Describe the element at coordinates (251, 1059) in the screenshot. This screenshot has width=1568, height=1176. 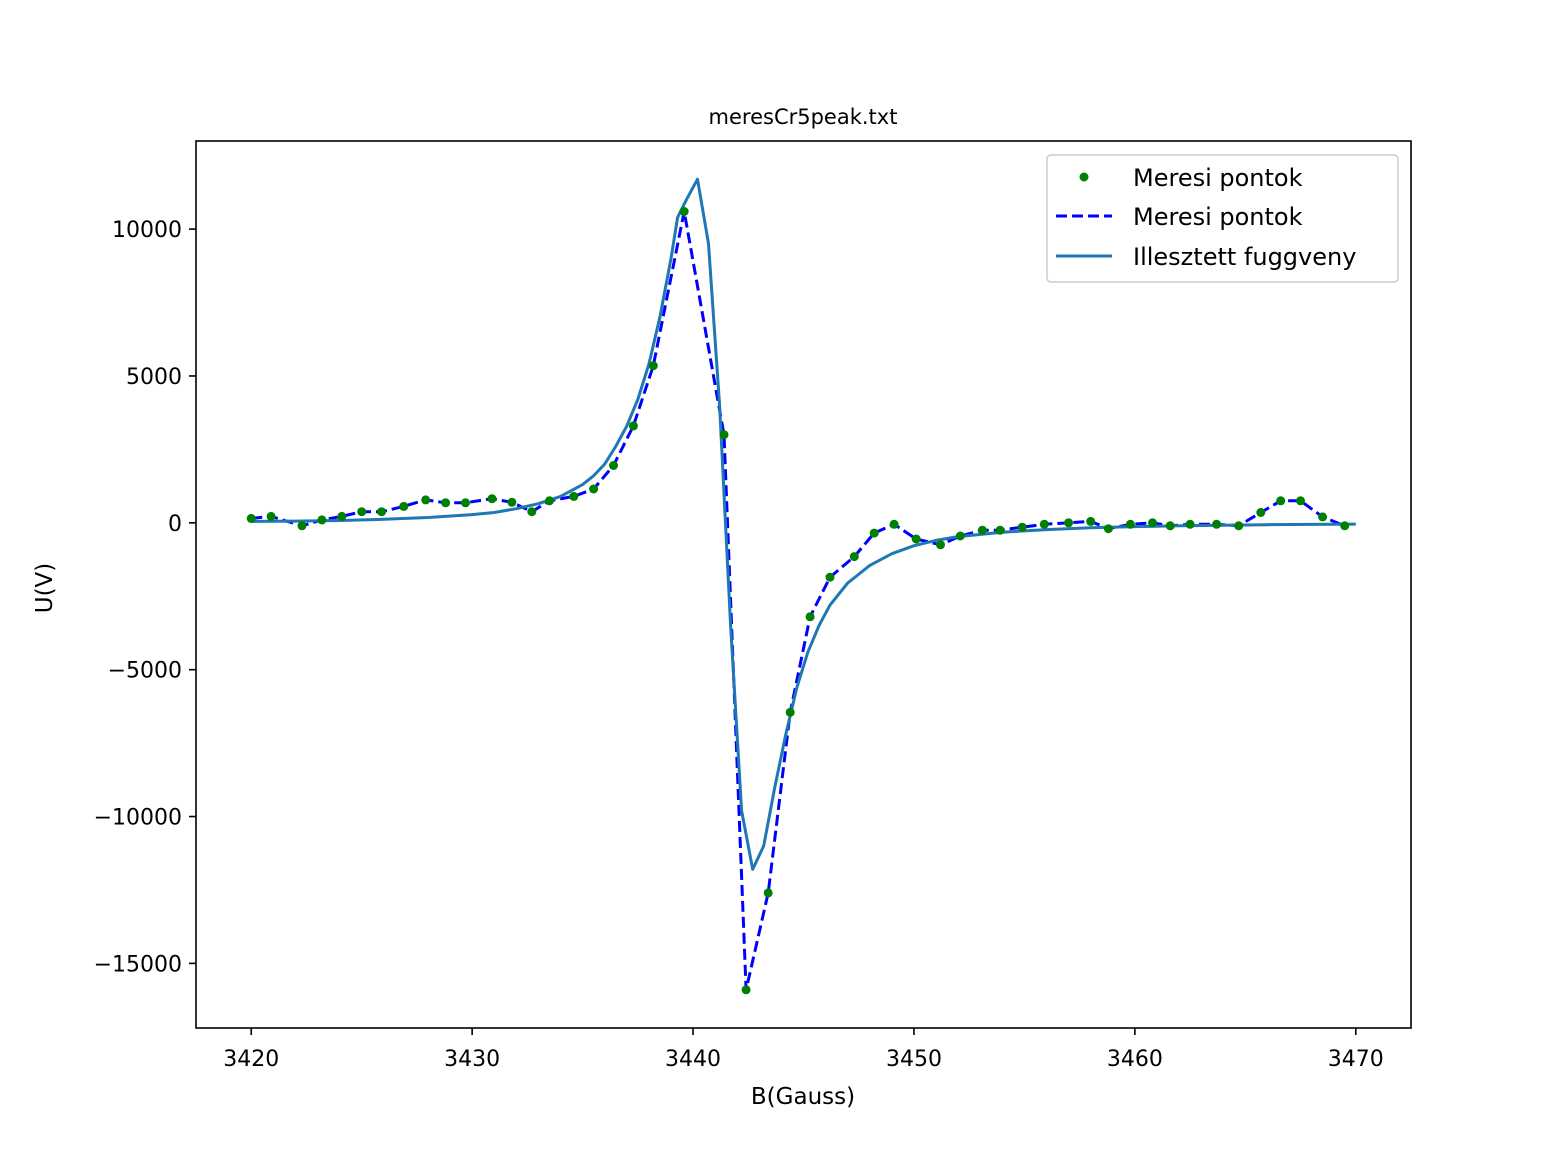
I see `x-tick-label: 3420` at that location.